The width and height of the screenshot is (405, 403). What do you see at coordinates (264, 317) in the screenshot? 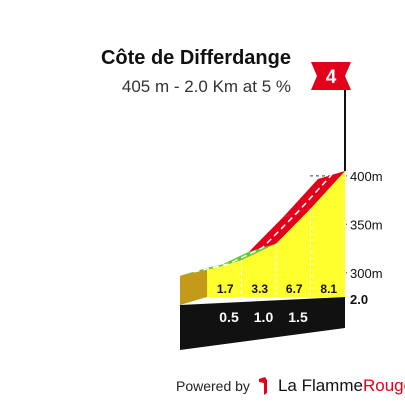
I see `km-label: 1.0` at bounding box center [264, 317].